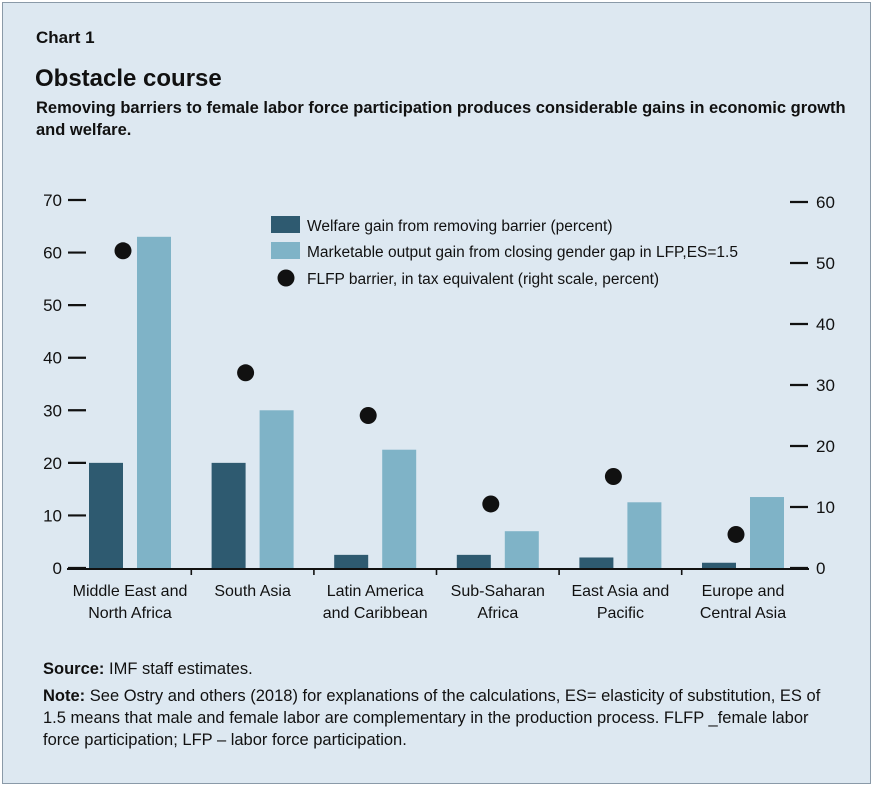 This screenshot has height=788, width=875. I want to click on right-axis-tick-label: 20, so click(825, 446).